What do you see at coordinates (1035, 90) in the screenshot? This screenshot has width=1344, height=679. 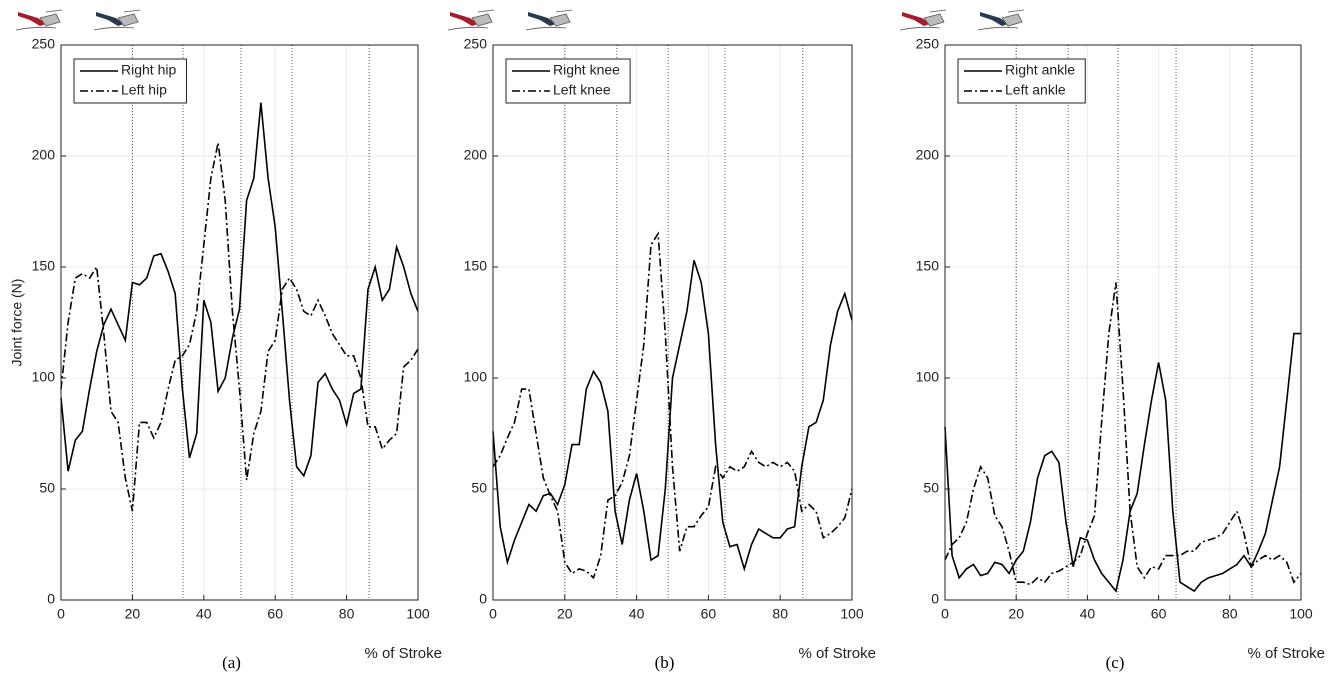 I see `legend-label: Left ankle` at bounding box center [1035, 90].